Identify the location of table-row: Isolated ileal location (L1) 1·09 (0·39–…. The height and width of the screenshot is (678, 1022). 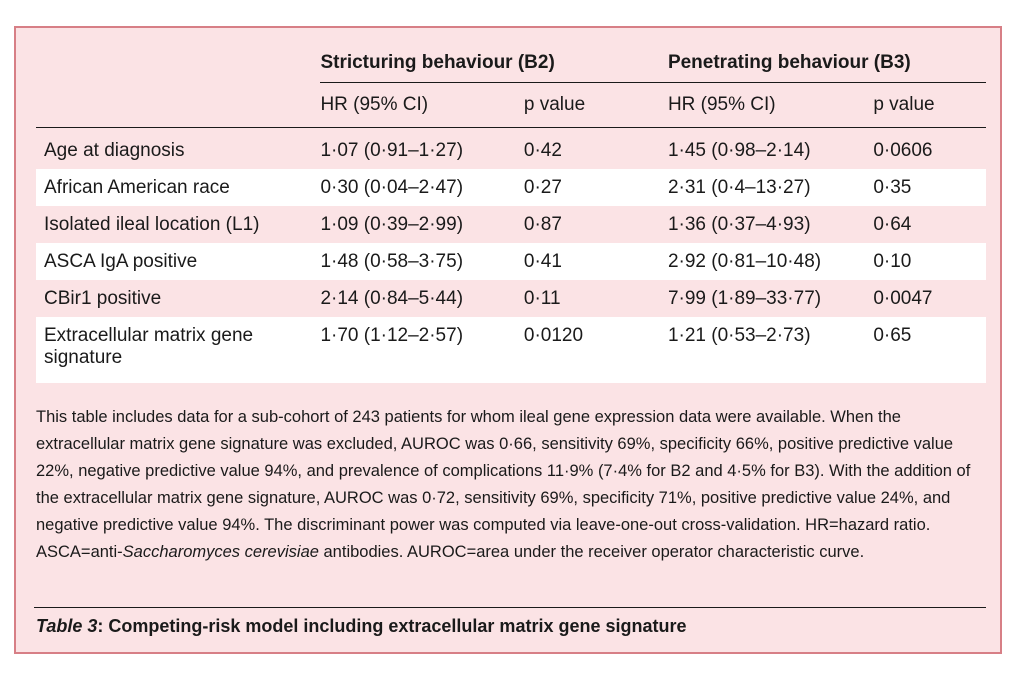
(511, 224).